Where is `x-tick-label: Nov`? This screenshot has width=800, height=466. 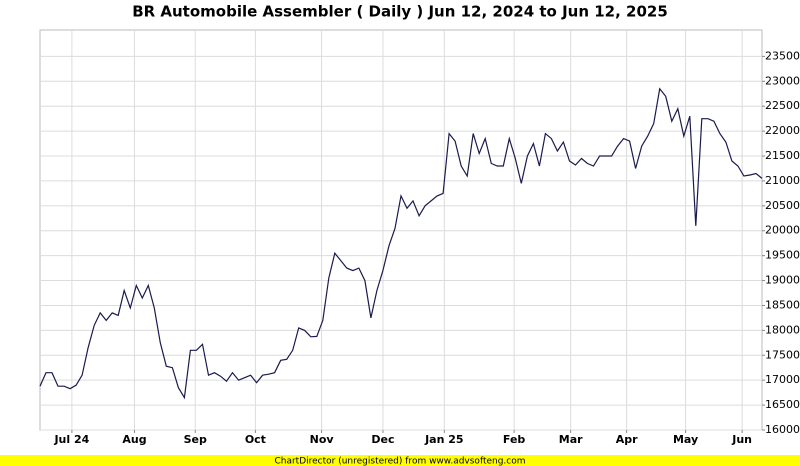
x-tick-label: Nov is located at coordinates (322, 439).